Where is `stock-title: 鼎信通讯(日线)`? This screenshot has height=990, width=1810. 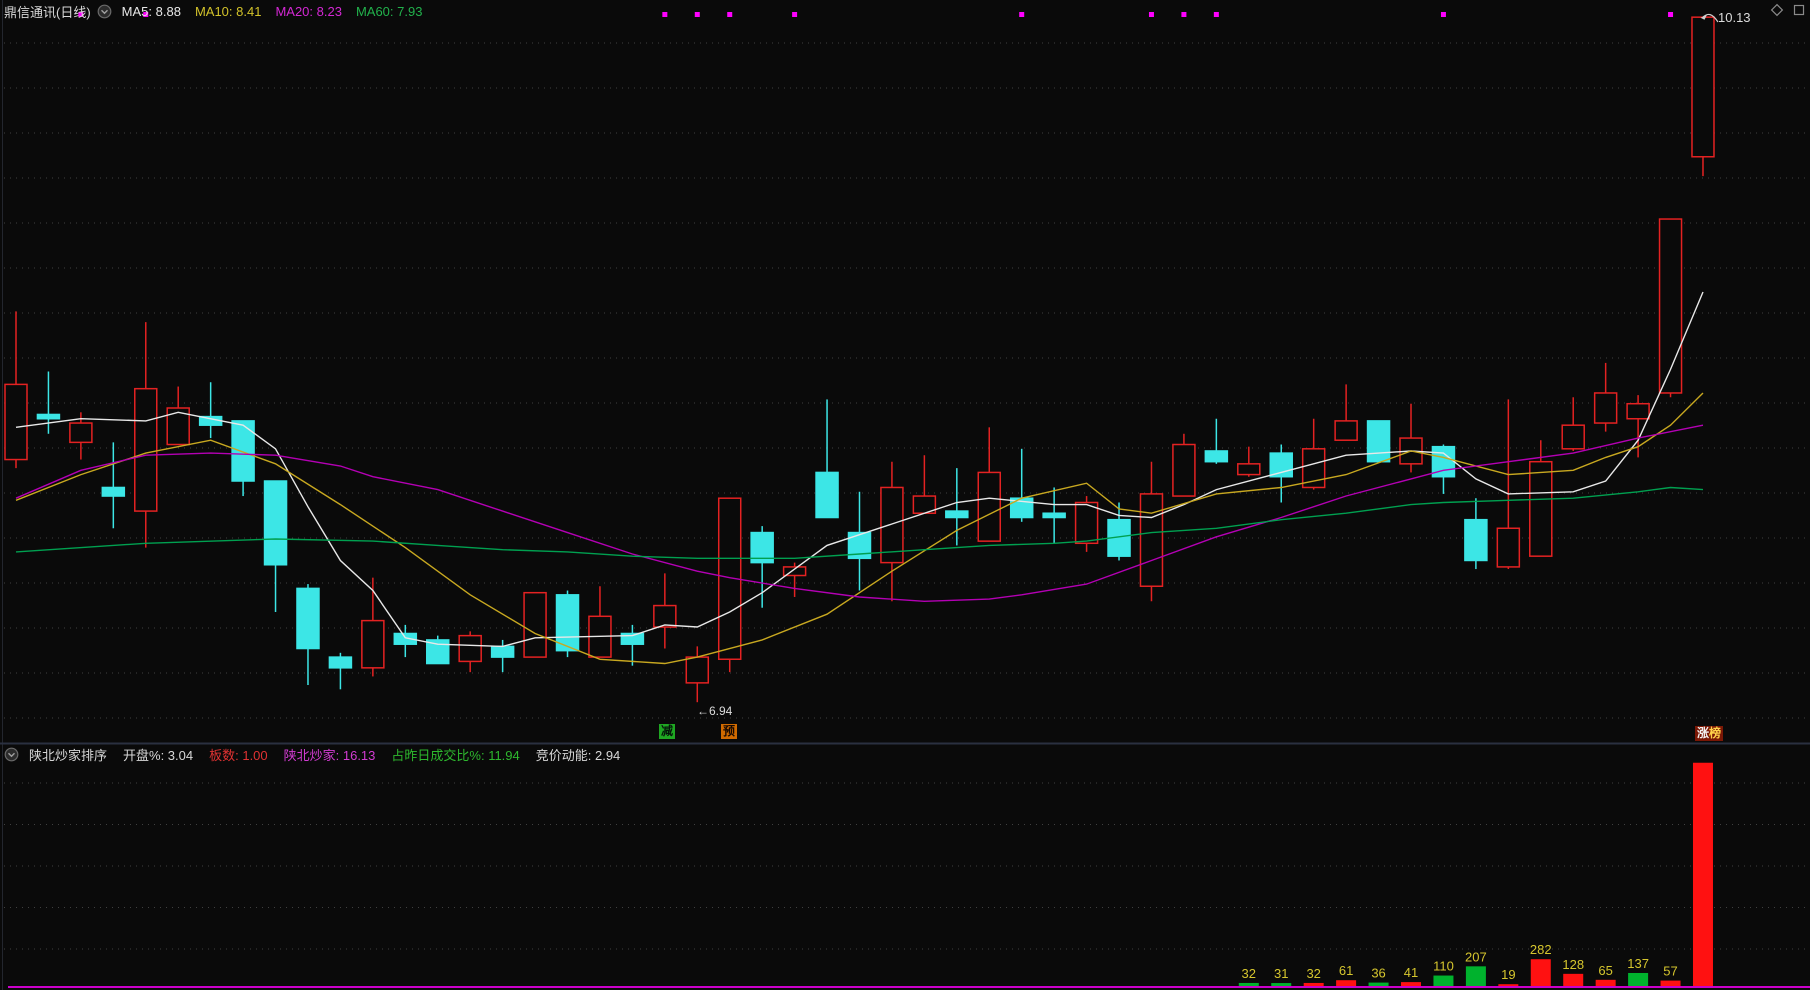
stock-title: 鼎信通讯(日线) is located at coordinates (47, 12).